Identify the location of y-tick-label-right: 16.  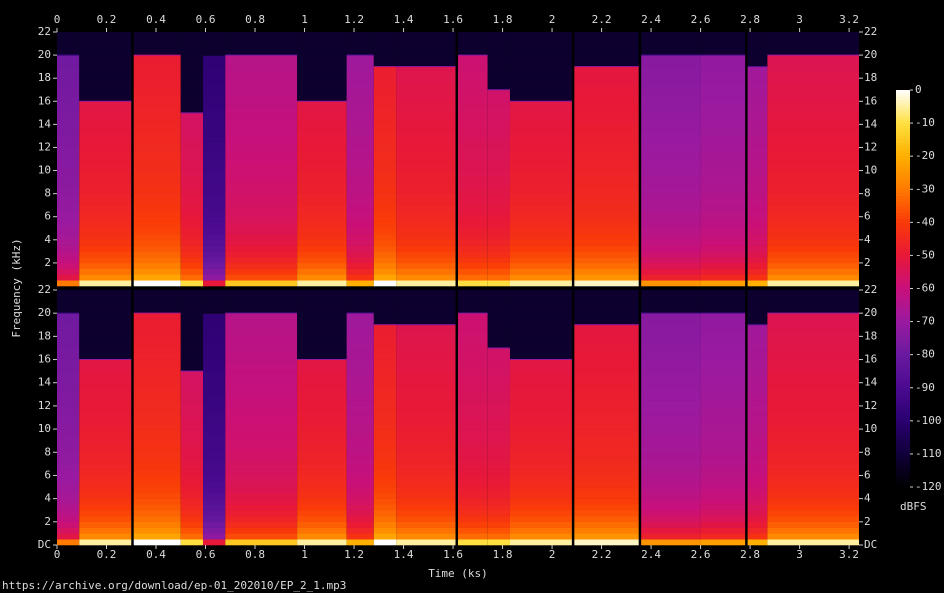
(870, 359).